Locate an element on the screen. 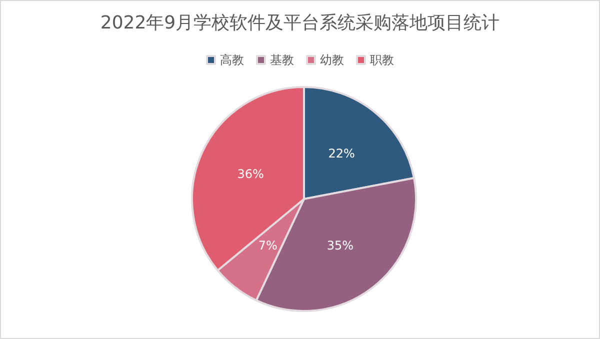  legend-label: 基教 is located at coordinates (282, 60).